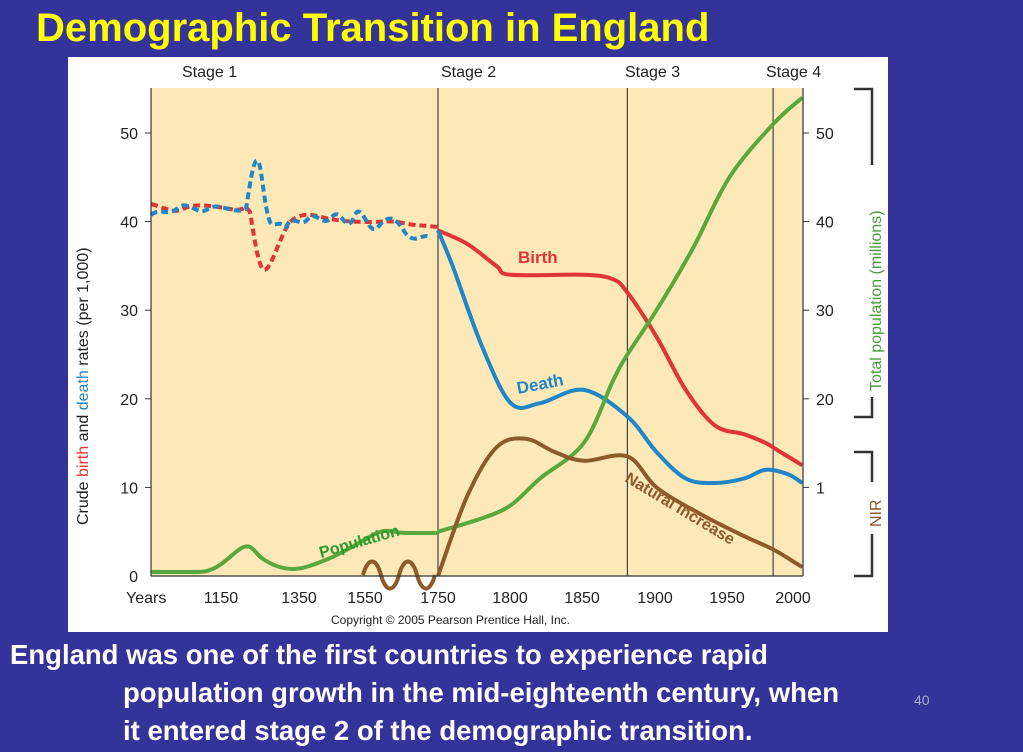  I want to click on x-tick-label: 1850, so click(582, 598).